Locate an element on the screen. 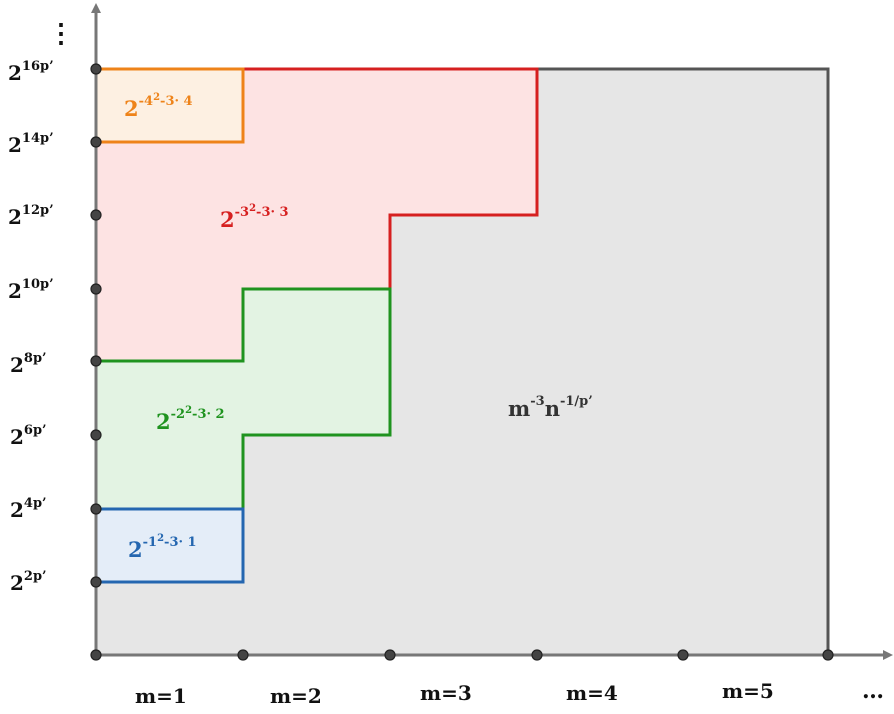 The image size is (894, 714). orange-region-label: 2-42-3· 4 is located at coordinates (158, 106).